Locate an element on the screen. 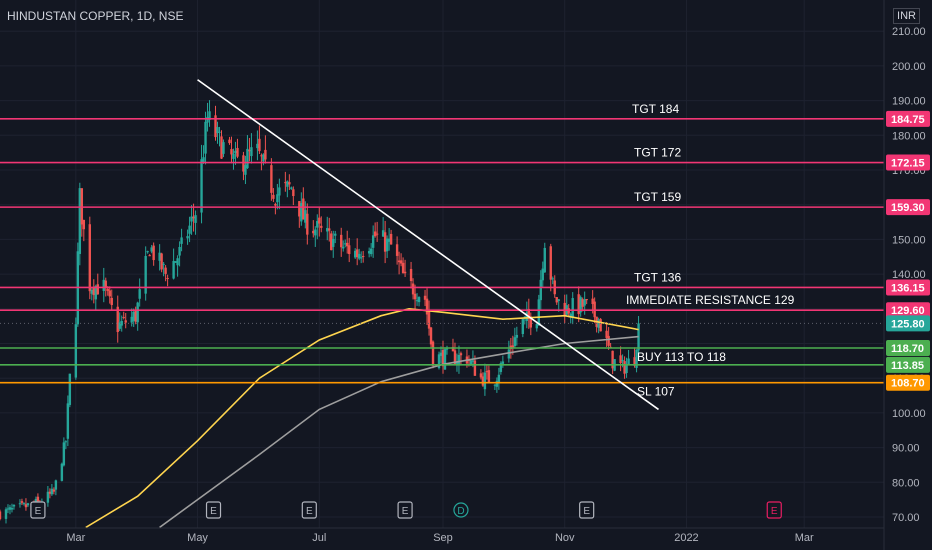 The width and height of the screenshot is (932, 550). currency-label: INR is located at coordinates (906, 16).